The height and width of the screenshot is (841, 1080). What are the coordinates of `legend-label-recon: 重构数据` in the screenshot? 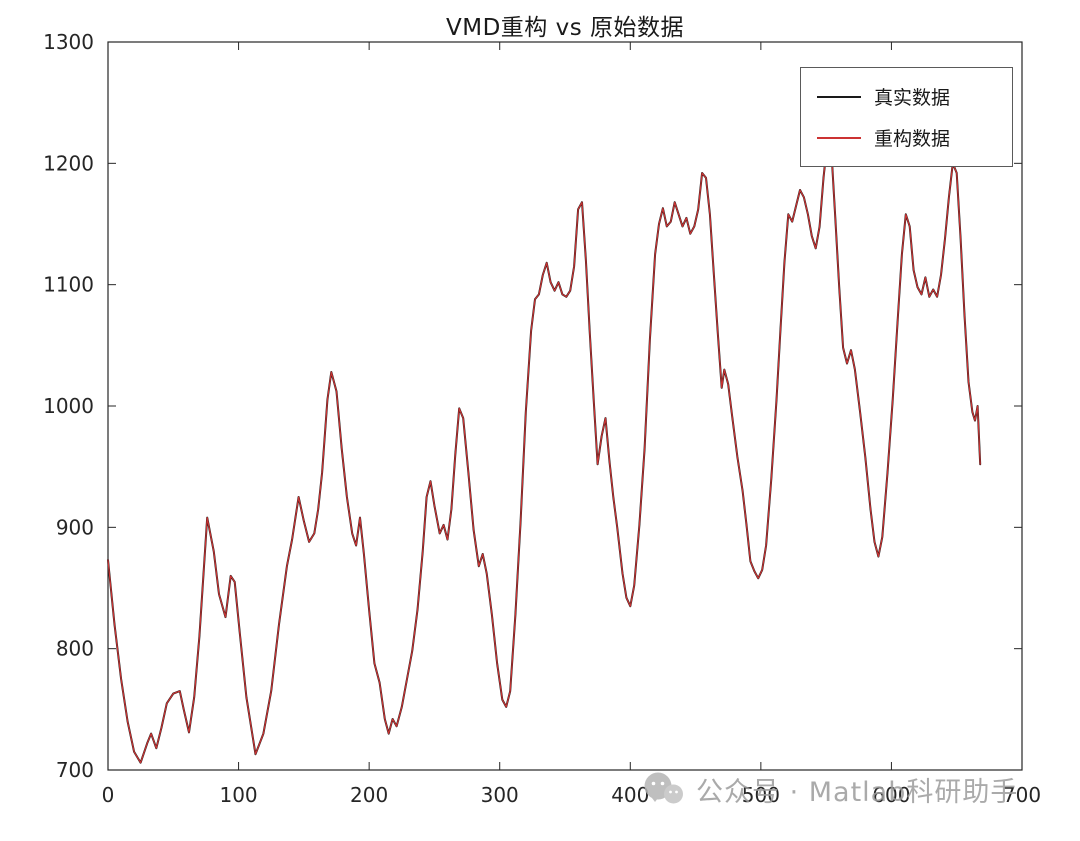 It's located at (912, 139).